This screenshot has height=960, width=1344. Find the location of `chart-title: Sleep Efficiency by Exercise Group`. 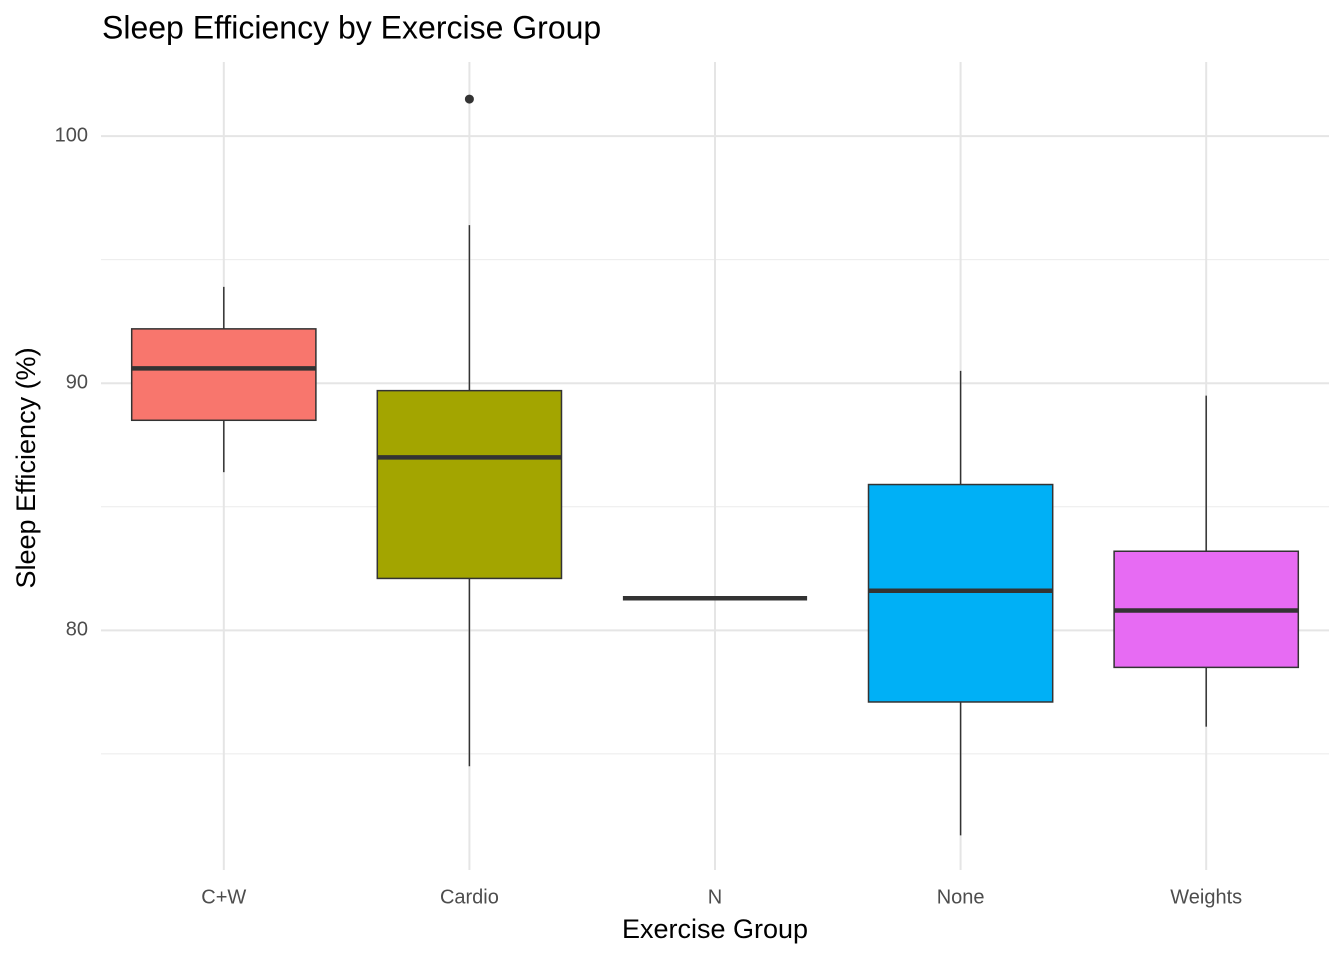

chart-title: Sleep Efficiency by Exercise Group is located at coordinates (351, 27).